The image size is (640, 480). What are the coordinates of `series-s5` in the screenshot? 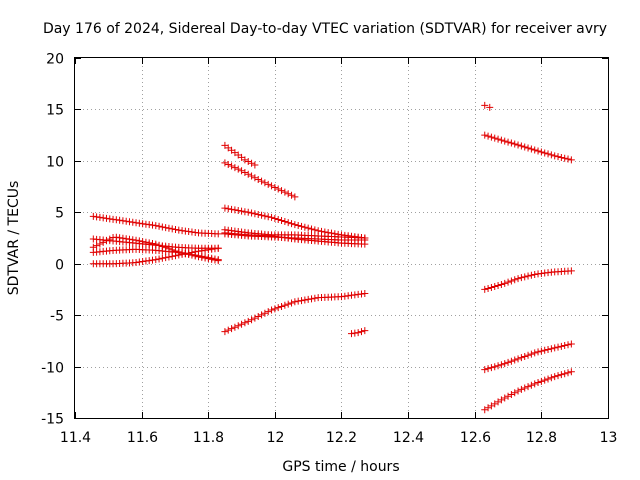 It's located at (155, 254).